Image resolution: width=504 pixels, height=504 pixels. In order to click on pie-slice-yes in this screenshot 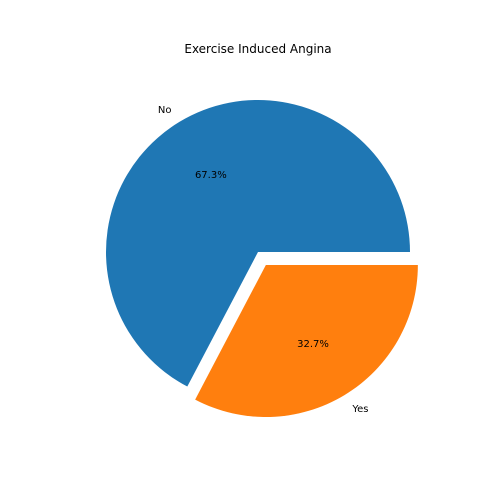, I will do `click(306, 341)`.